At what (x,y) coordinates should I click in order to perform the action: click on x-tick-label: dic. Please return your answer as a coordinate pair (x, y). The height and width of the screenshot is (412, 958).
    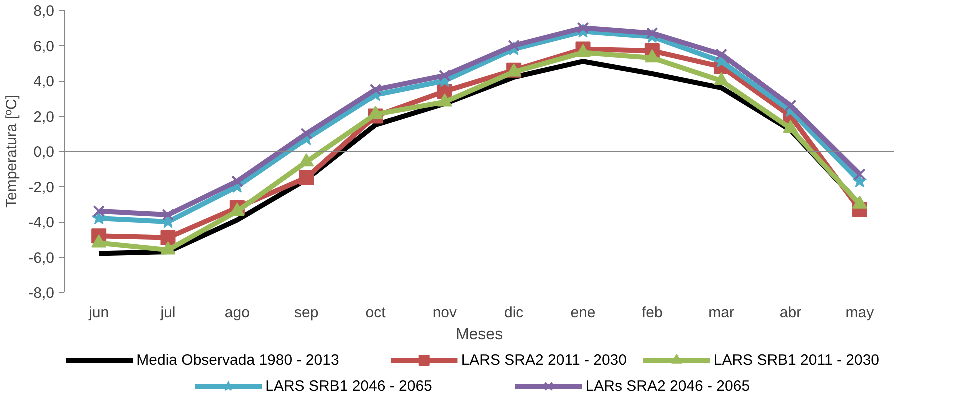
    Looking at the image, I should click on (514, 313).